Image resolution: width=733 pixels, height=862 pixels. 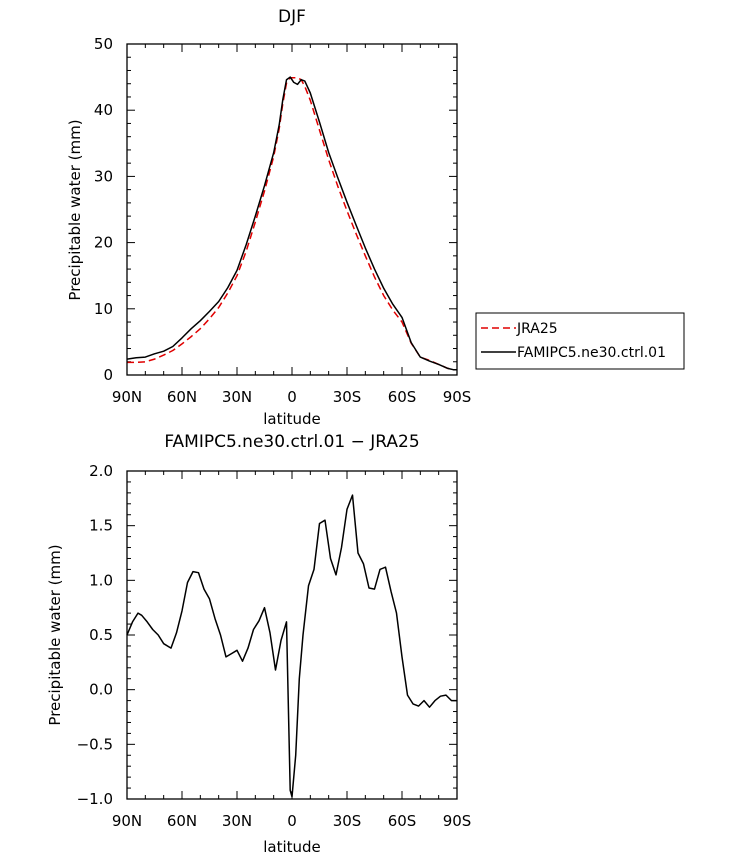 I want to click on y-tick-label: 0, so click(x=108, y=375).